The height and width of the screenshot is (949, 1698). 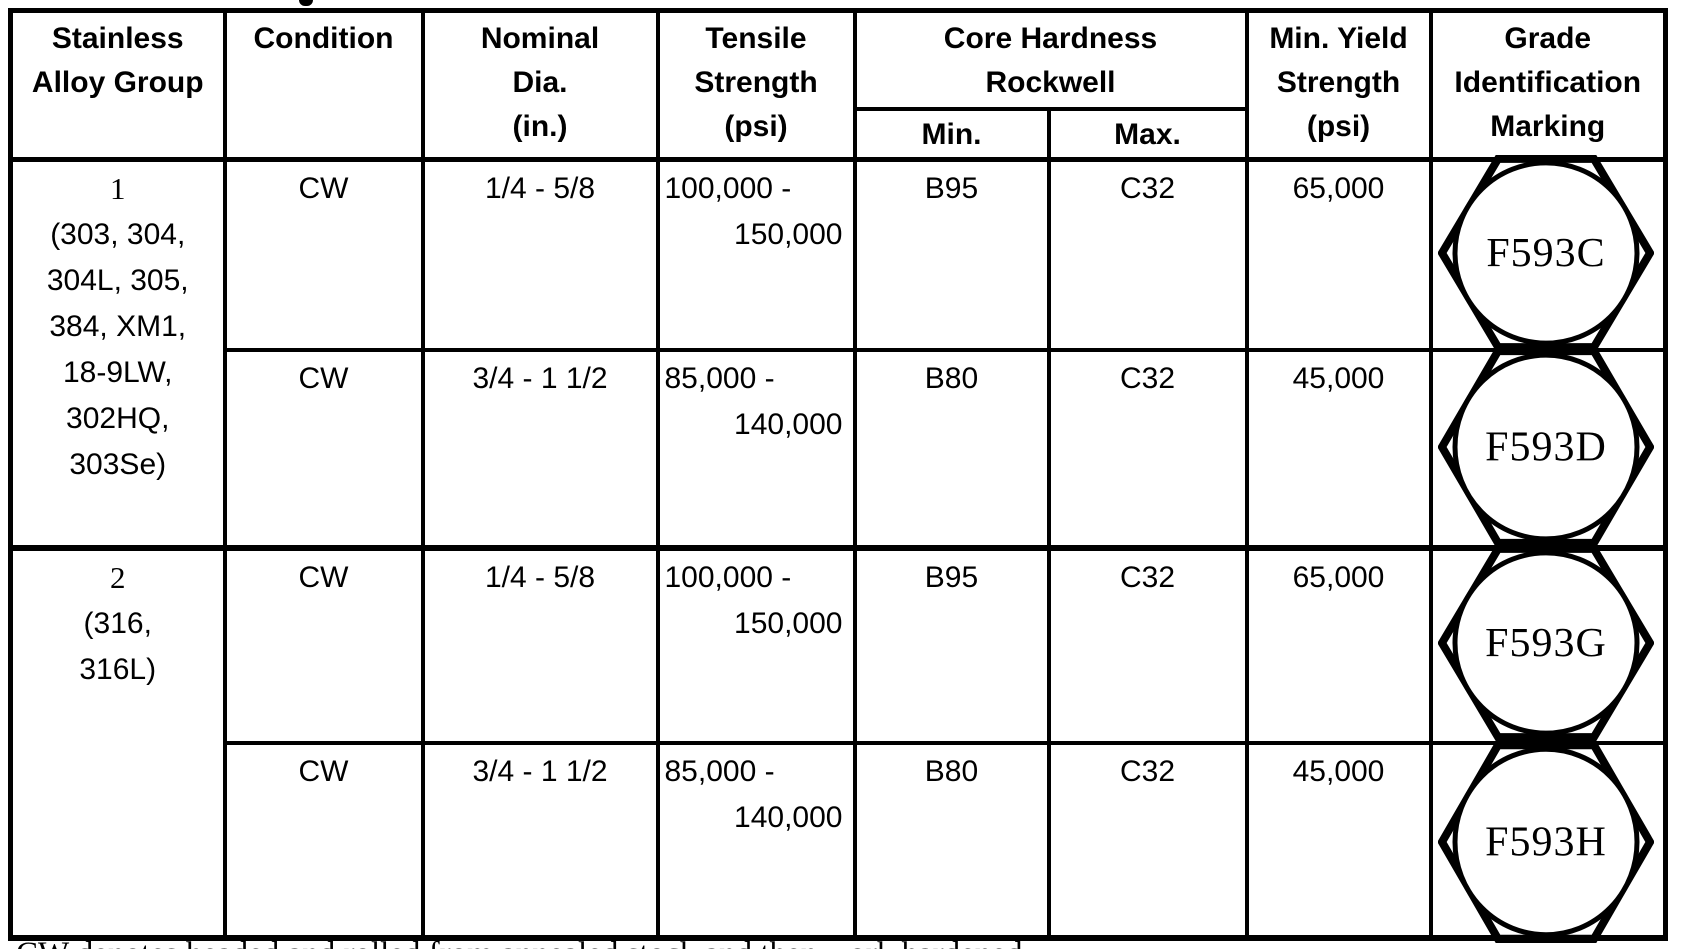 I want to click on header-line: Identification, so click(x=1548, y=82).